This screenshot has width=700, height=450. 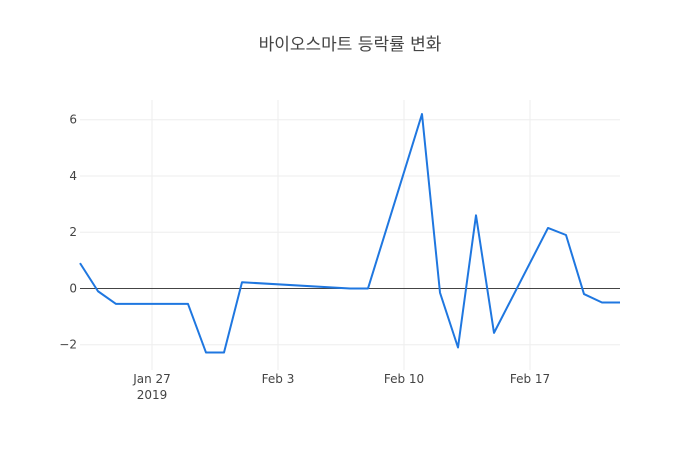 What do you see at coordinates (341, 387) in the screenshot?
I see `x-axis: Jan 27 2019 Feb 3 Feb 10 Feb 17` at bounding box center [341, 387].